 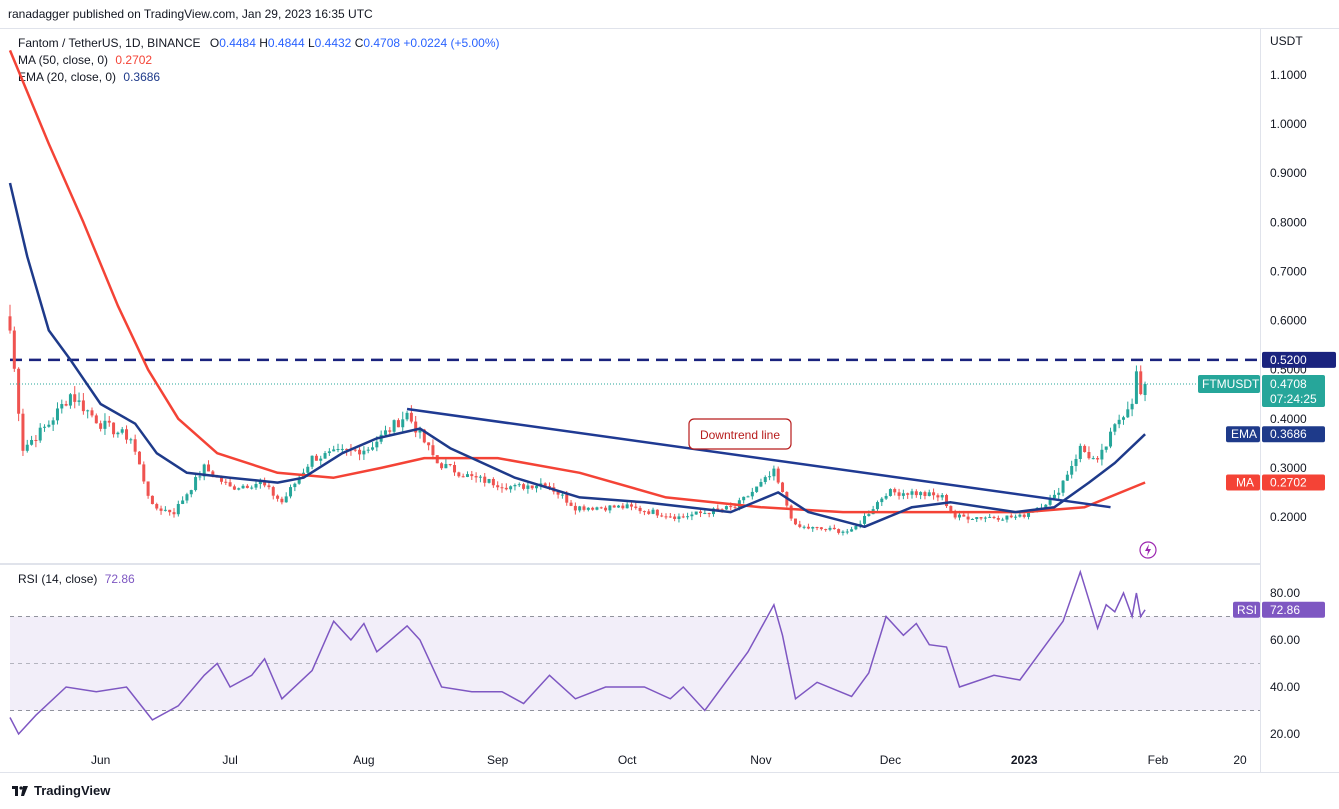 I want to click on rsi-tick-label: 60.00, so click(x=1285, y=640).